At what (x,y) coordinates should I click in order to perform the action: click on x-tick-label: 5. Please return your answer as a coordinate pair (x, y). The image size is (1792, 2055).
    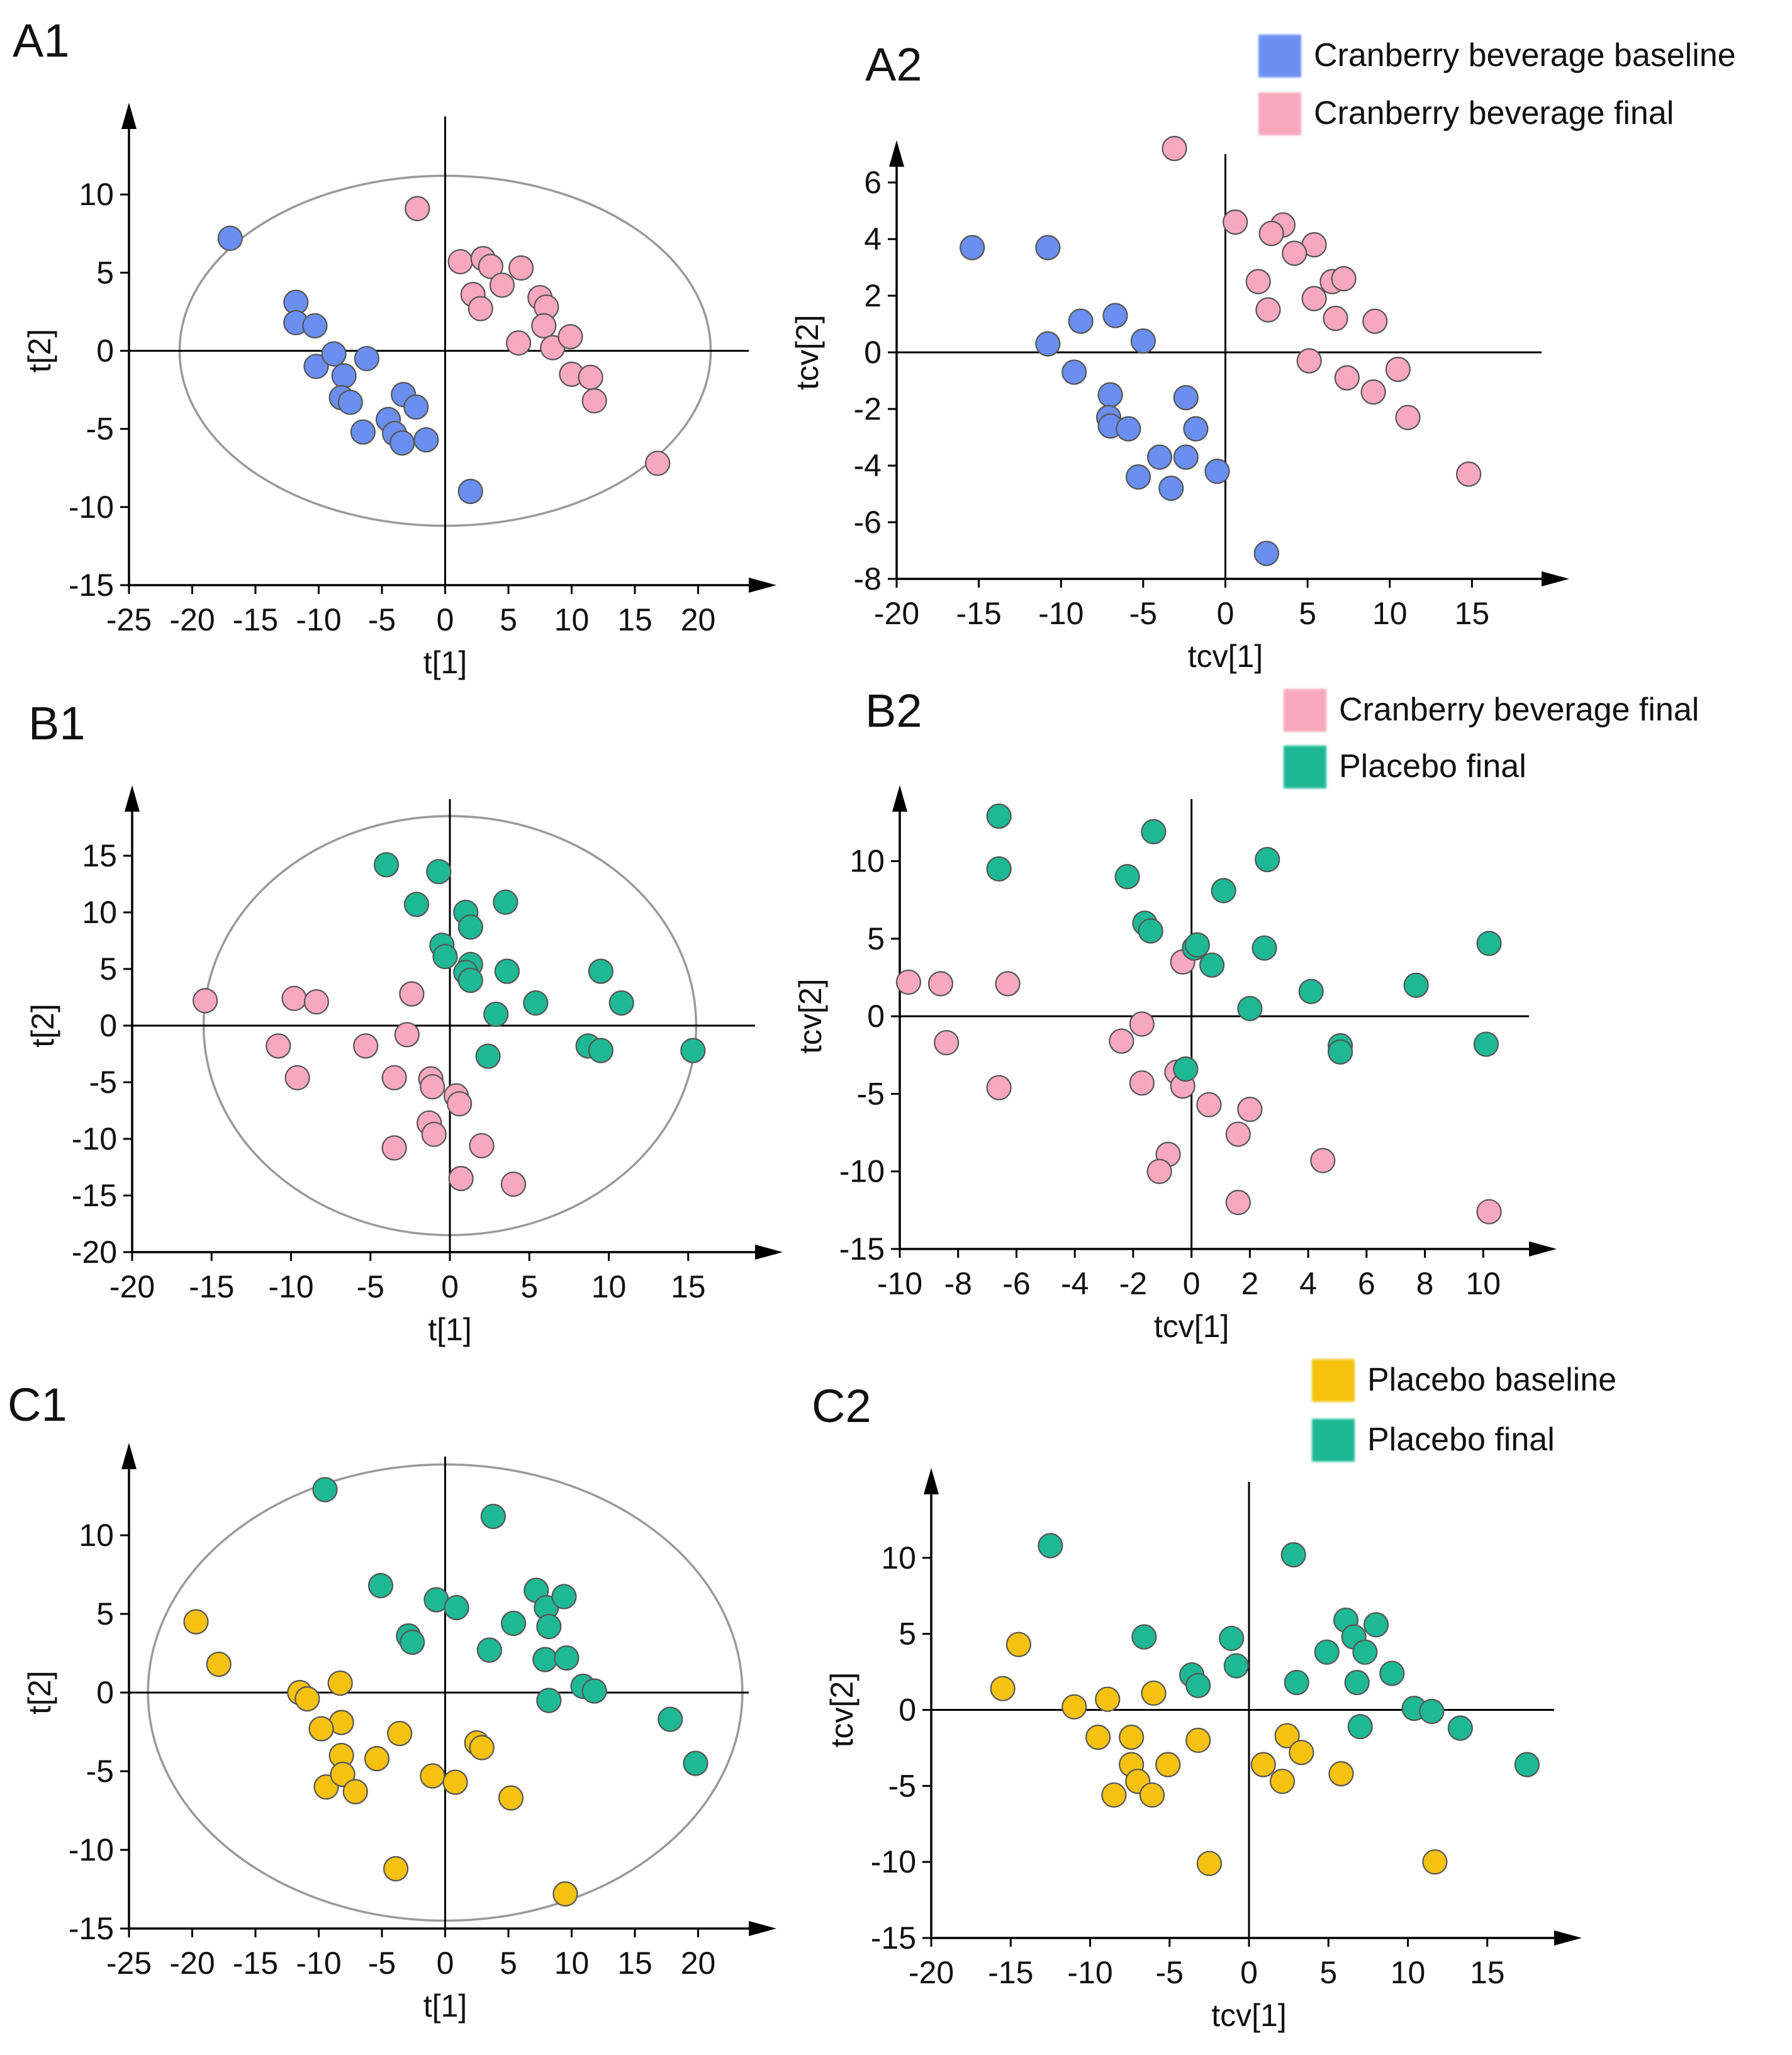
    Looking at the image, I should click on (508, 1963).